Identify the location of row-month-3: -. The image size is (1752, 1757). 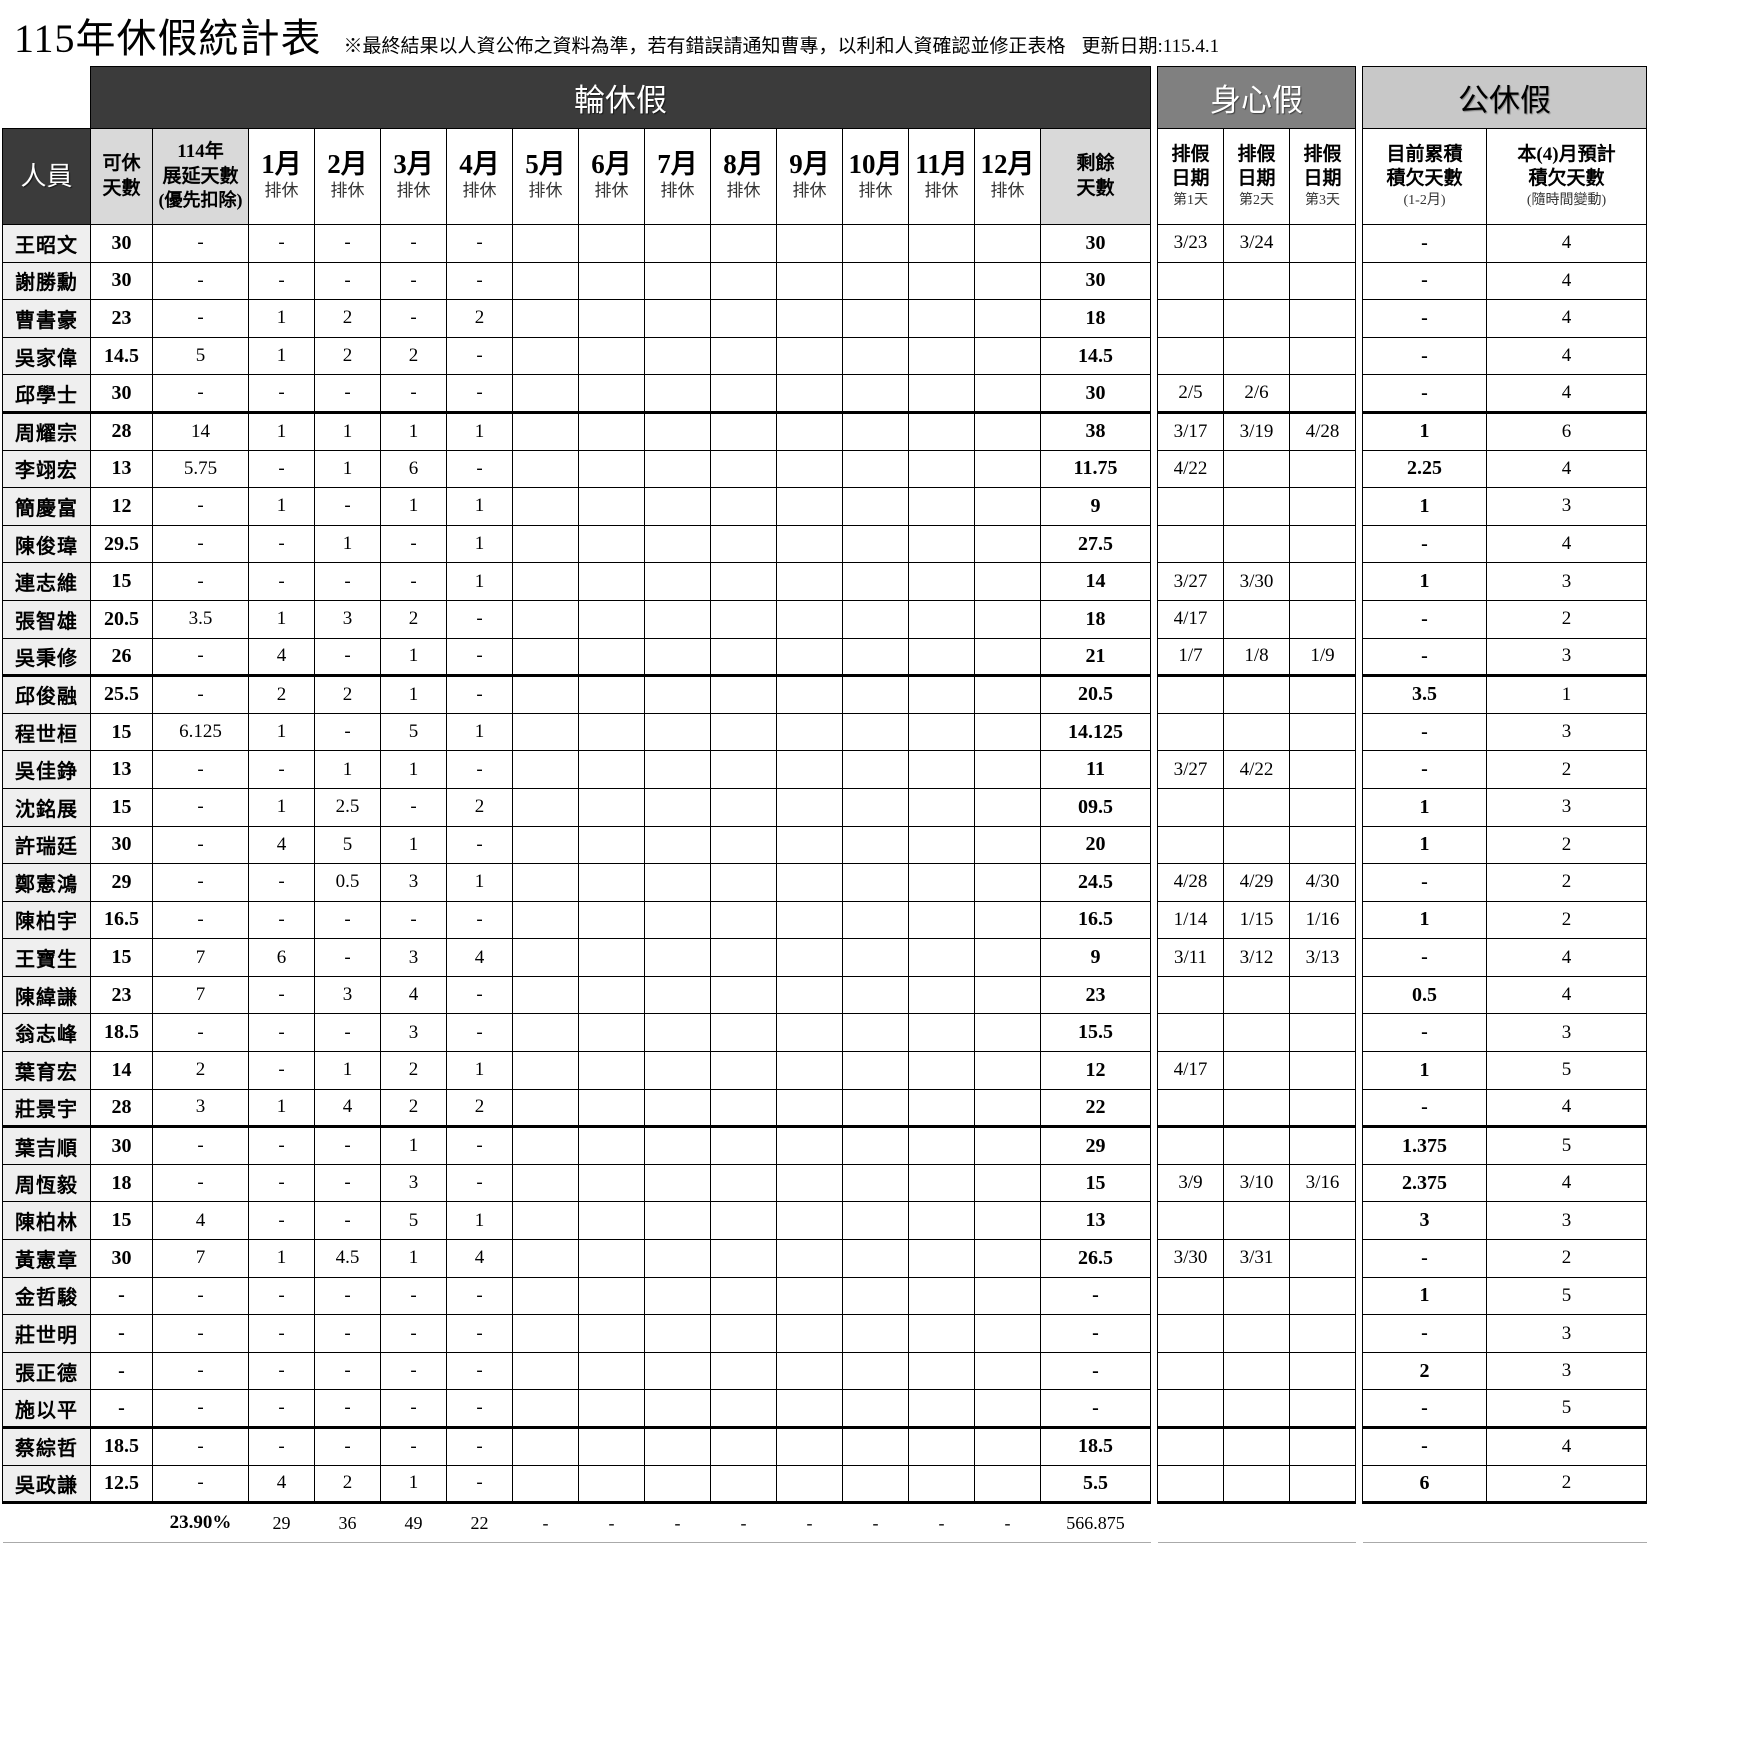
(413, 394).